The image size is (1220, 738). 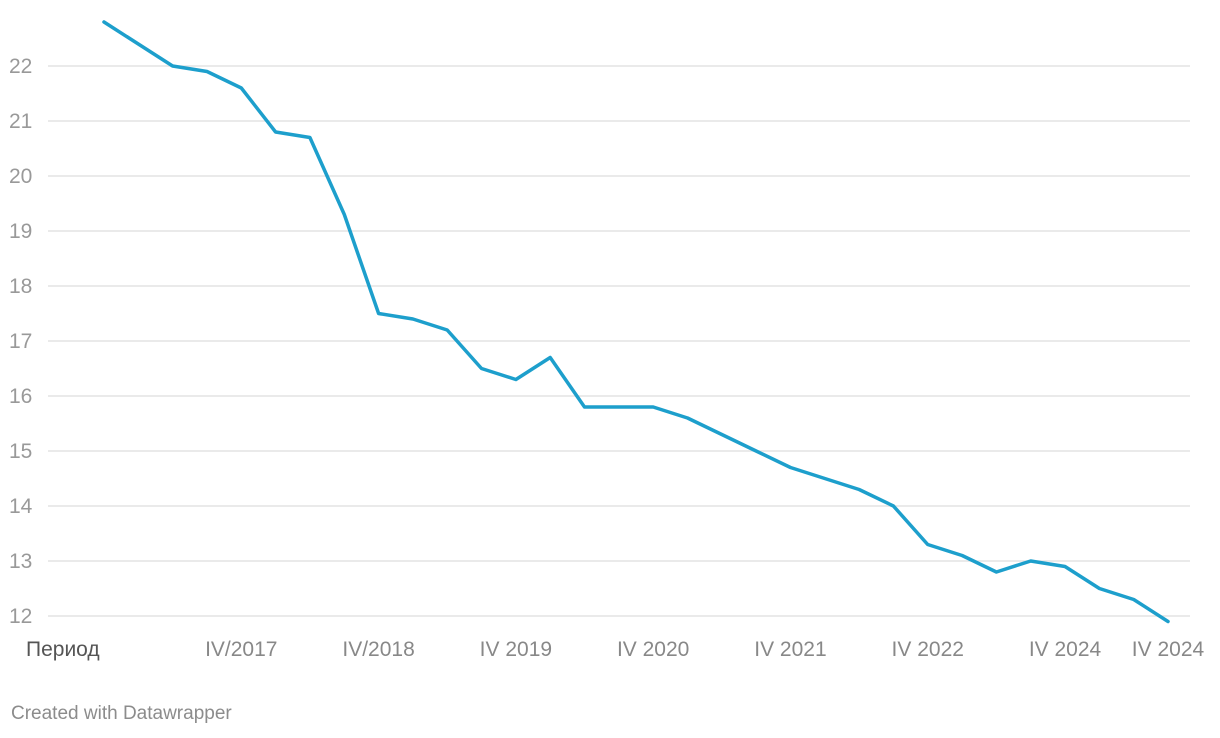 What do you see at coordinates (378, 649) in the screenshot?
I see `x-tick-label: IV/2018` at bounding box center [378, 649].